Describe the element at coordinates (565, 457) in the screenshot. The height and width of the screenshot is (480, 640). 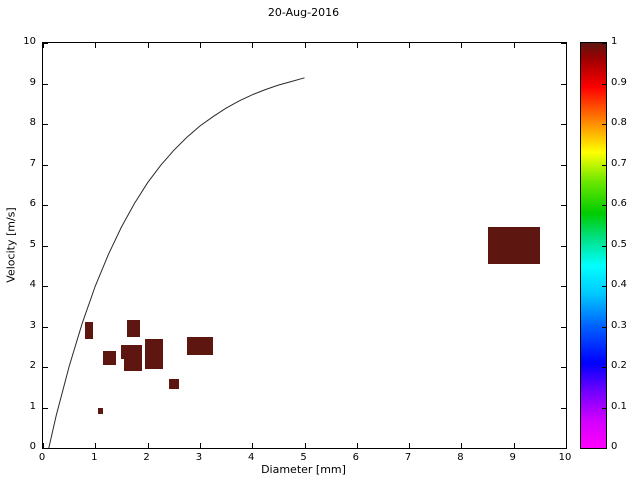
I see `x-axis-tick-label: 10` at that location.